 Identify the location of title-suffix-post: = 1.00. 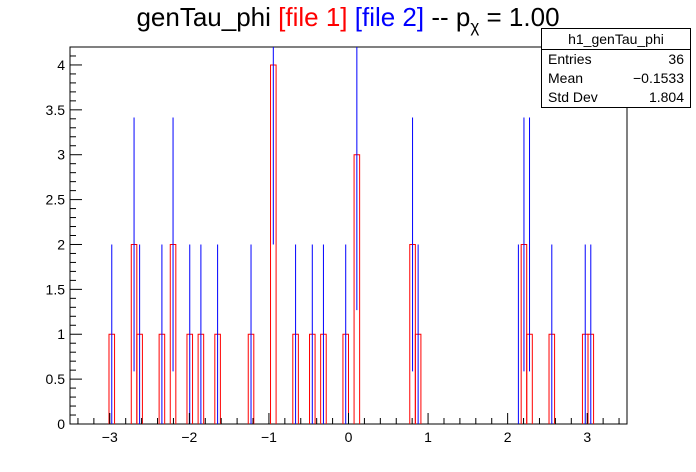
(519, 17).